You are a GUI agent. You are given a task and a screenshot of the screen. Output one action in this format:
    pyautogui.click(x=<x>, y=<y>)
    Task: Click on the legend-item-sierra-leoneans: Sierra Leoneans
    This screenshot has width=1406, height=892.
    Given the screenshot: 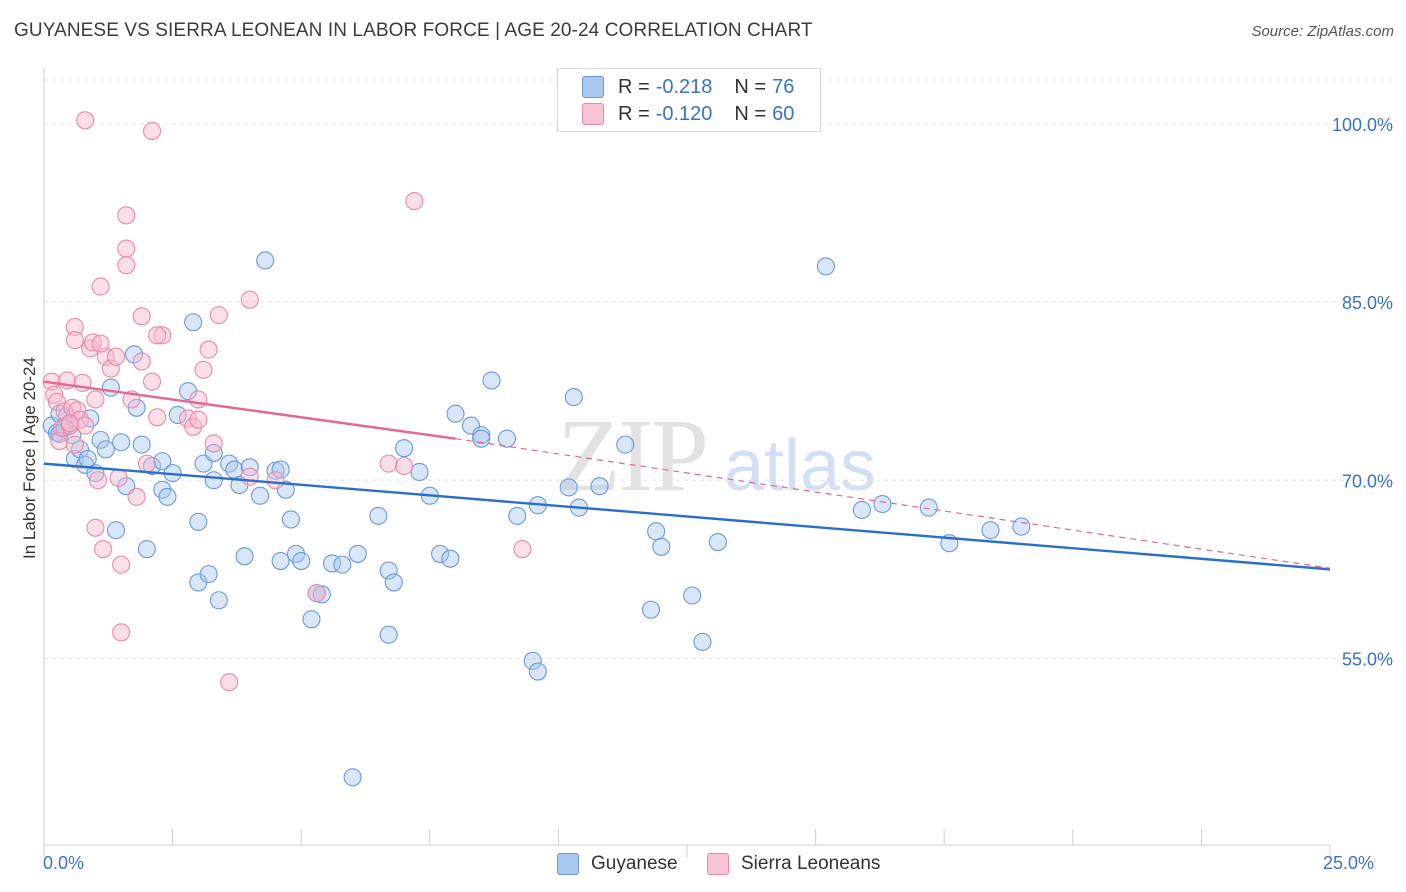 What is the action you would take?
    pyautogui.click(x=793, y=864)
    